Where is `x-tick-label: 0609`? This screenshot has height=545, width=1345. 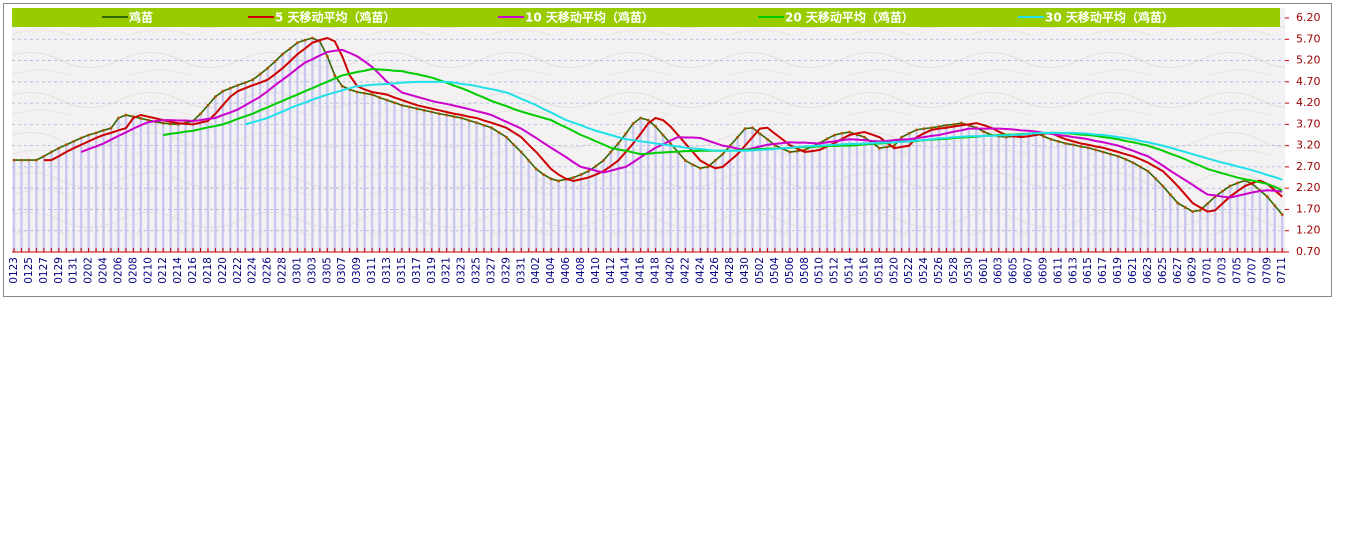
x-tick-label: 0609 is located at coordinates (1043, 270).